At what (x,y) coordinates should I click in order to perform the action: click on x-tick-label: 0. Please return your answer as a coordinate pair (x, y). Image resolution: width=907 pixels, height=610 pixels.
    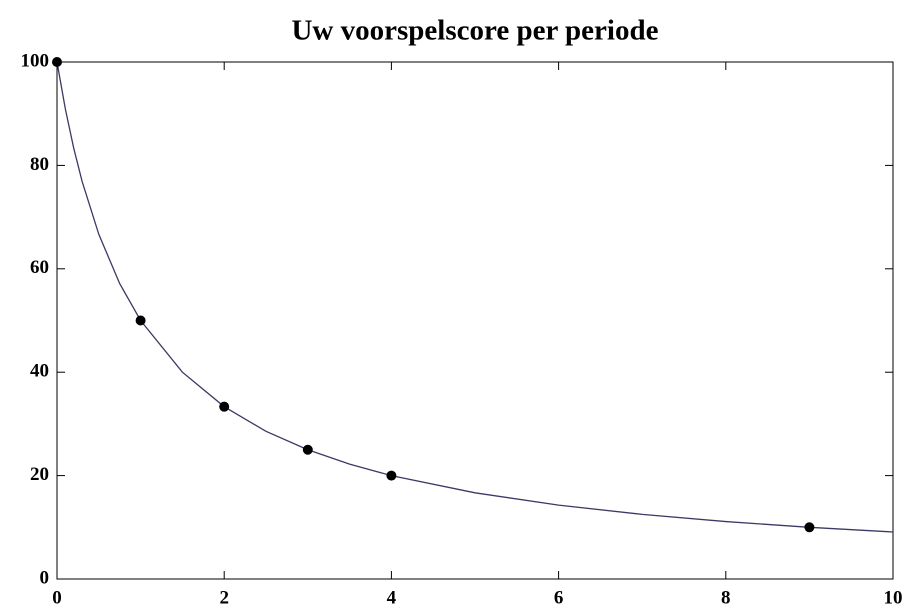
    Looking at the image, I should click on (57, 597).